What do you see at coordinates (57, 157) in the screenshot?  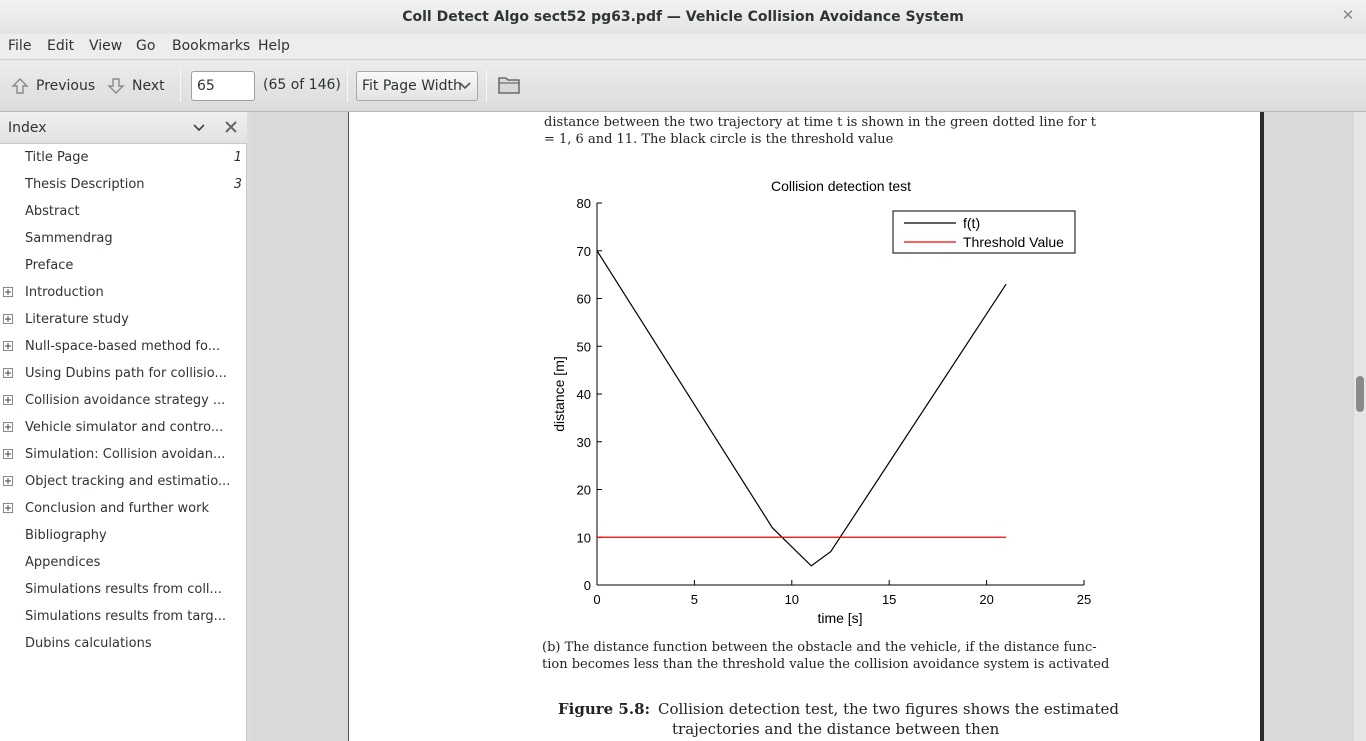 I see `toc-item-label: Title Page` at bounding box center [57, 157].